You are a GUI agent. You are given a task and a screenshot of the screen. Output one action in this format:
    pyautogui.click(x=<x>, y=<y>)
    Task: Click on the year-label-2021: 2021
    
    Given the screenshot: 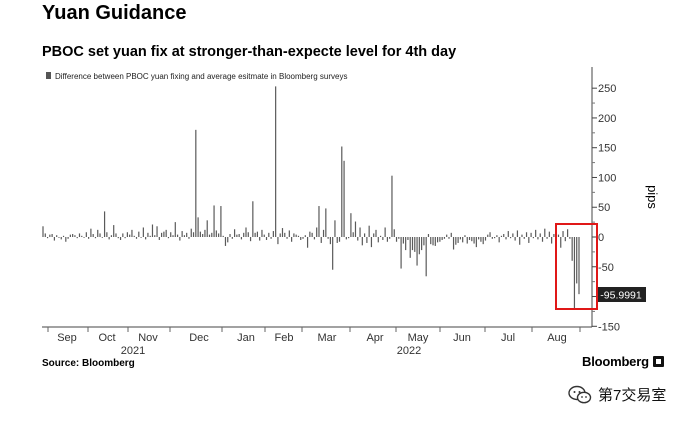 What is the action you would take?
    pyautogui.click(x=133, y=351)
    